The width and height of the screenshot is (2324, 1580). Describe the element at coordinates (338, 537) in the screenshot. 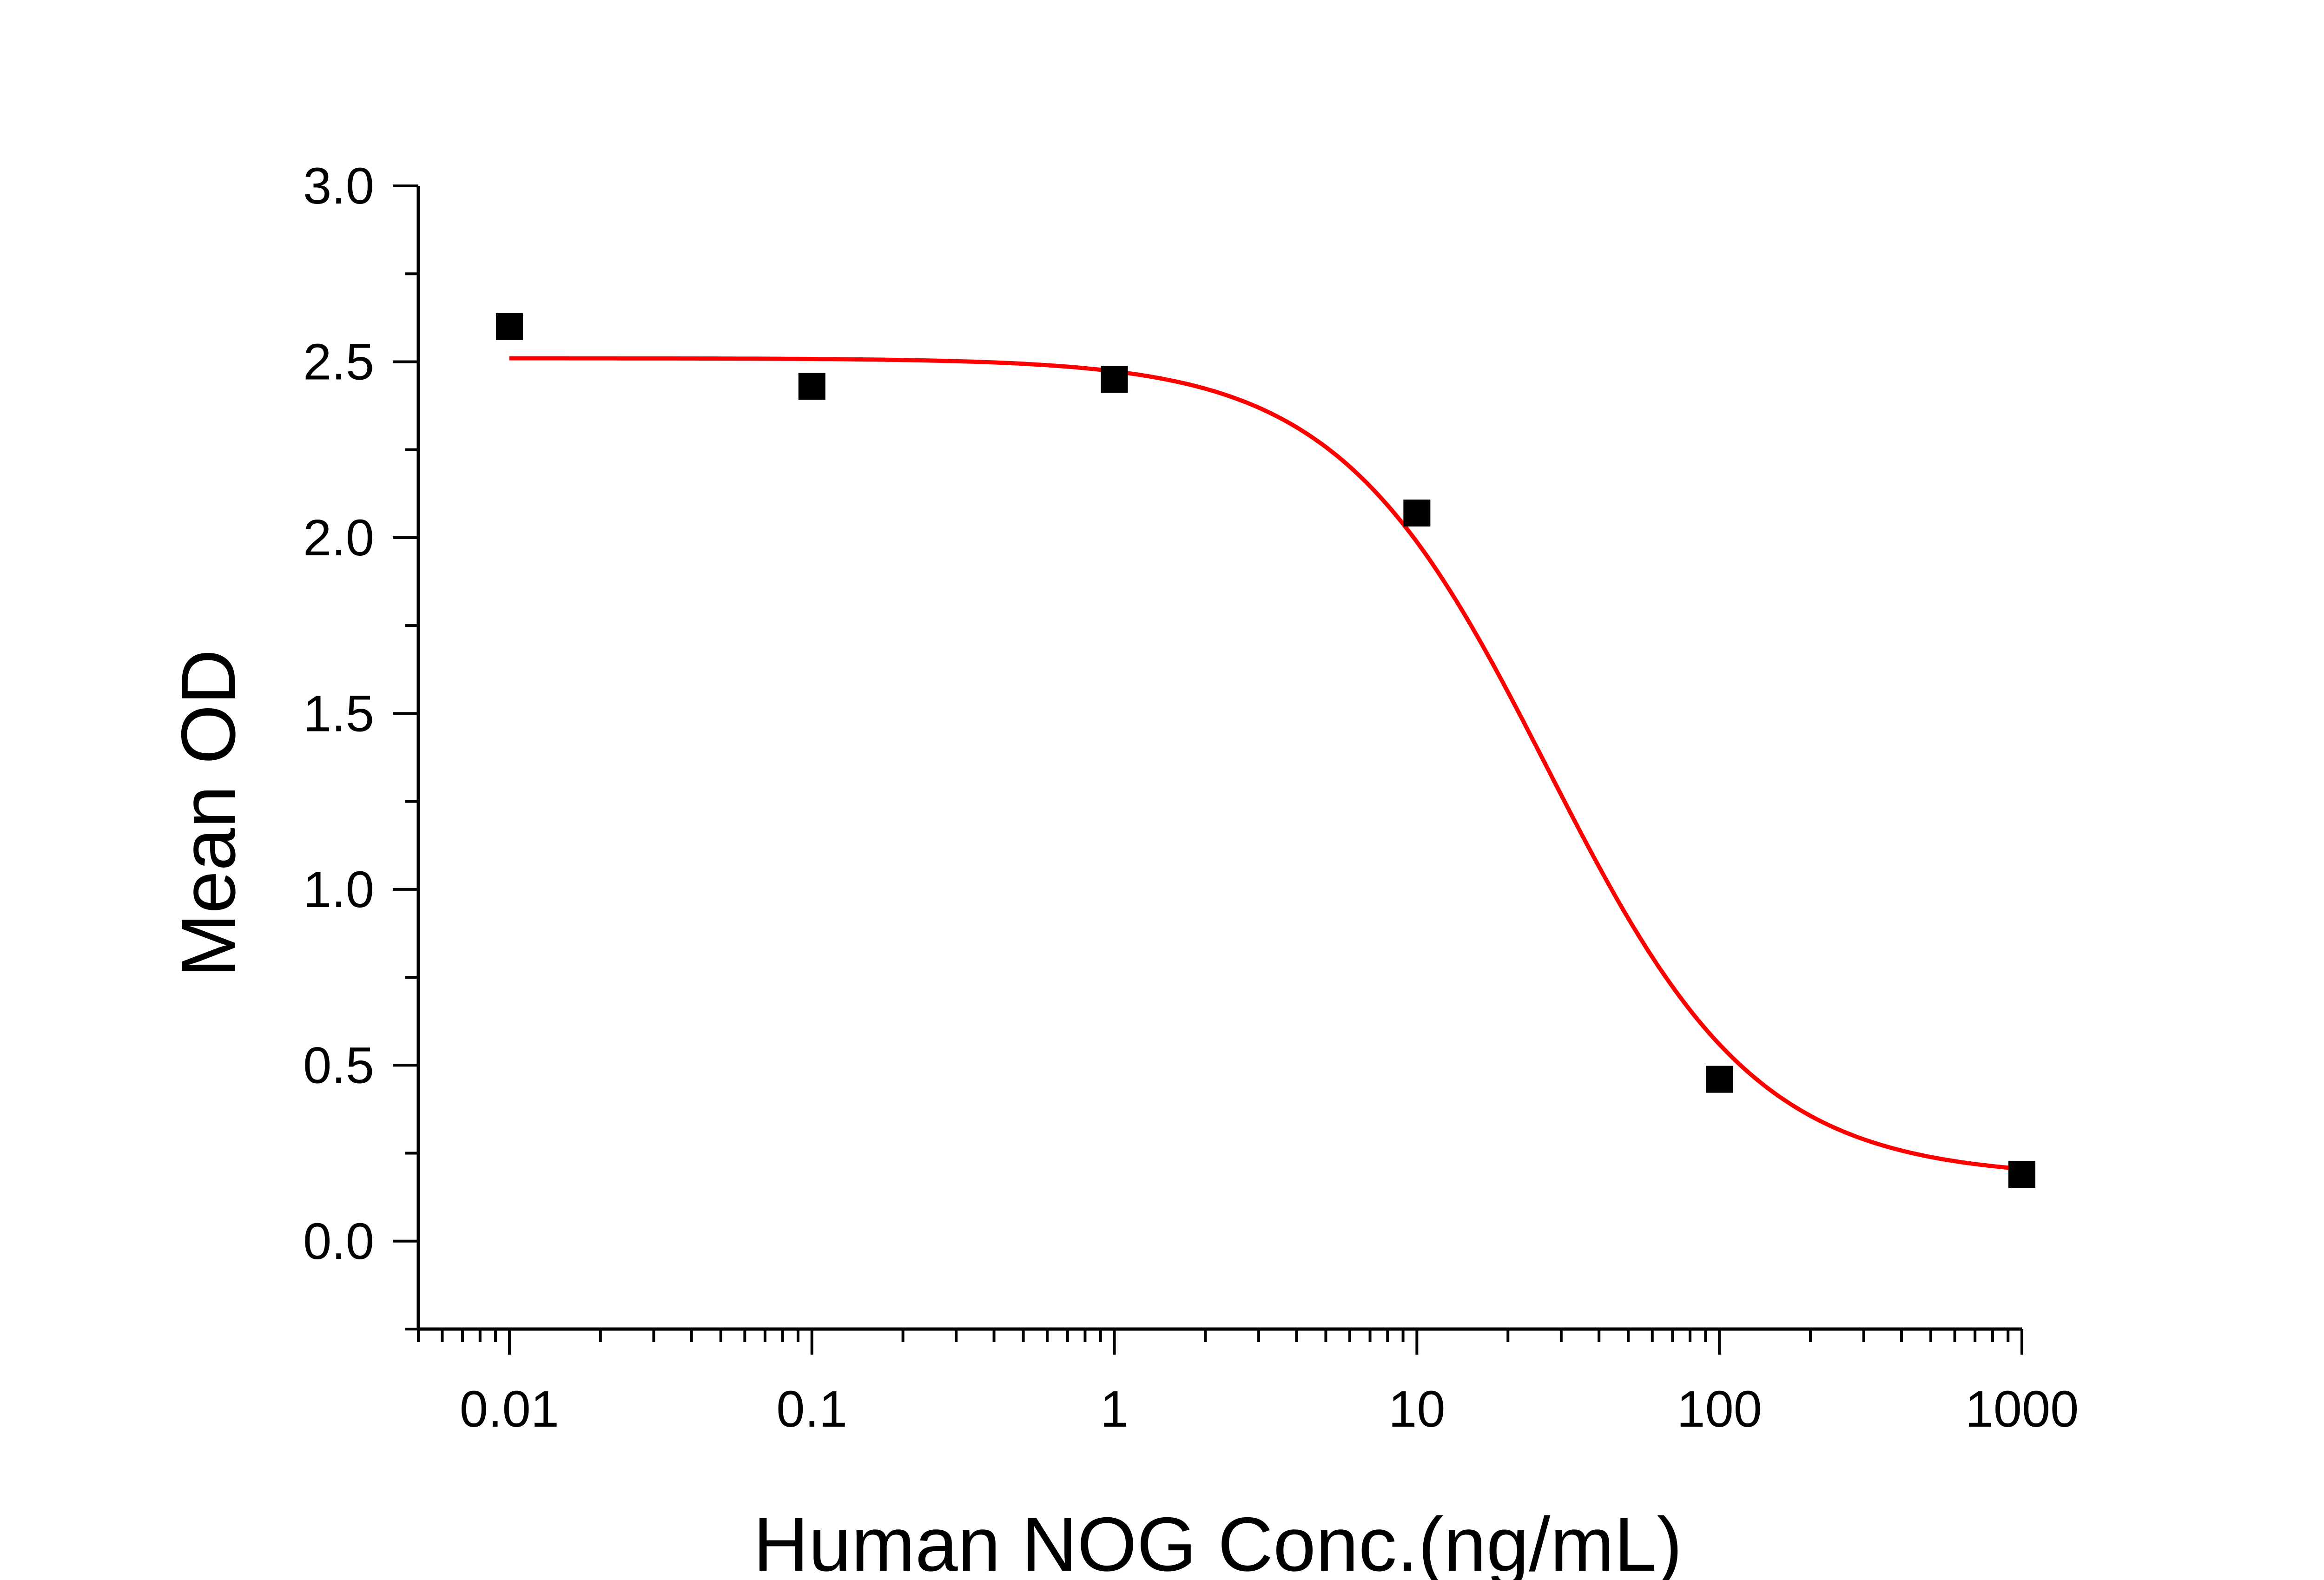

I see `y-tick-label: 2.0` at that location.